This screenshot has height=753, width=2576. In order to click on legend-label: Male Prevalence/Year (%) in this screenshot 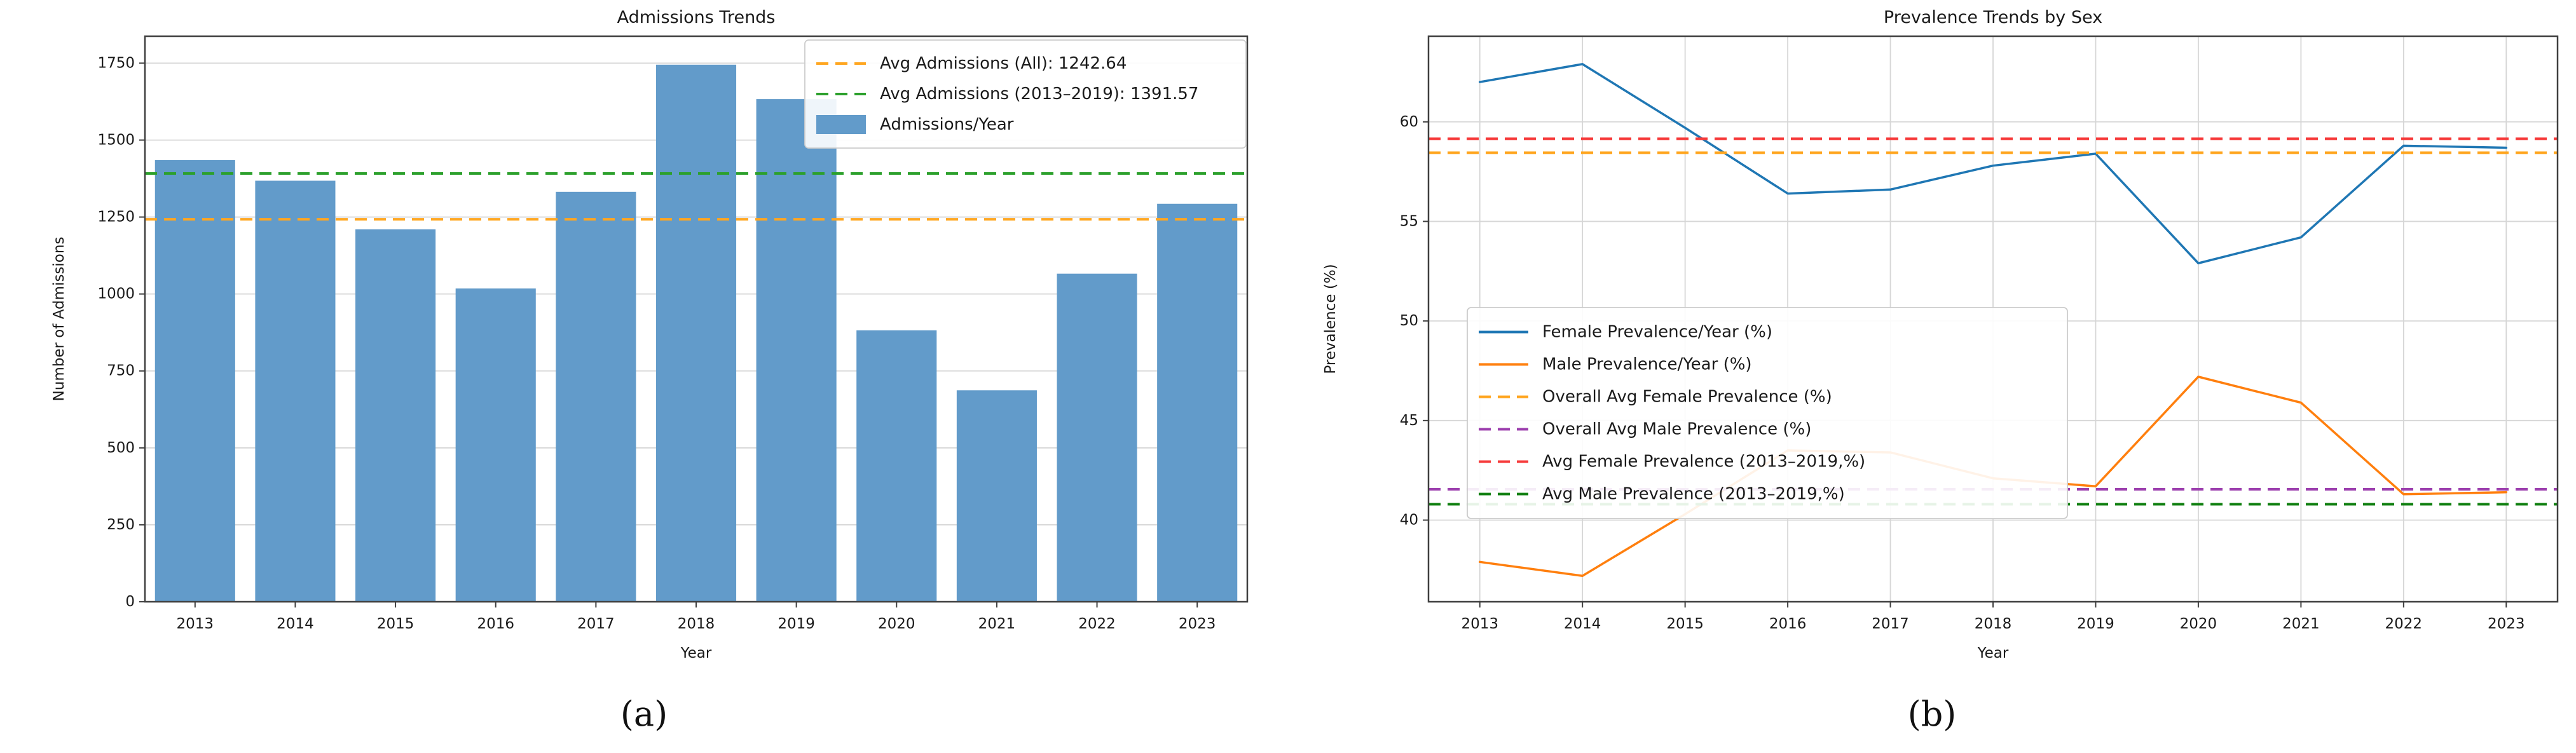, I will do `click(1647, 364)`.